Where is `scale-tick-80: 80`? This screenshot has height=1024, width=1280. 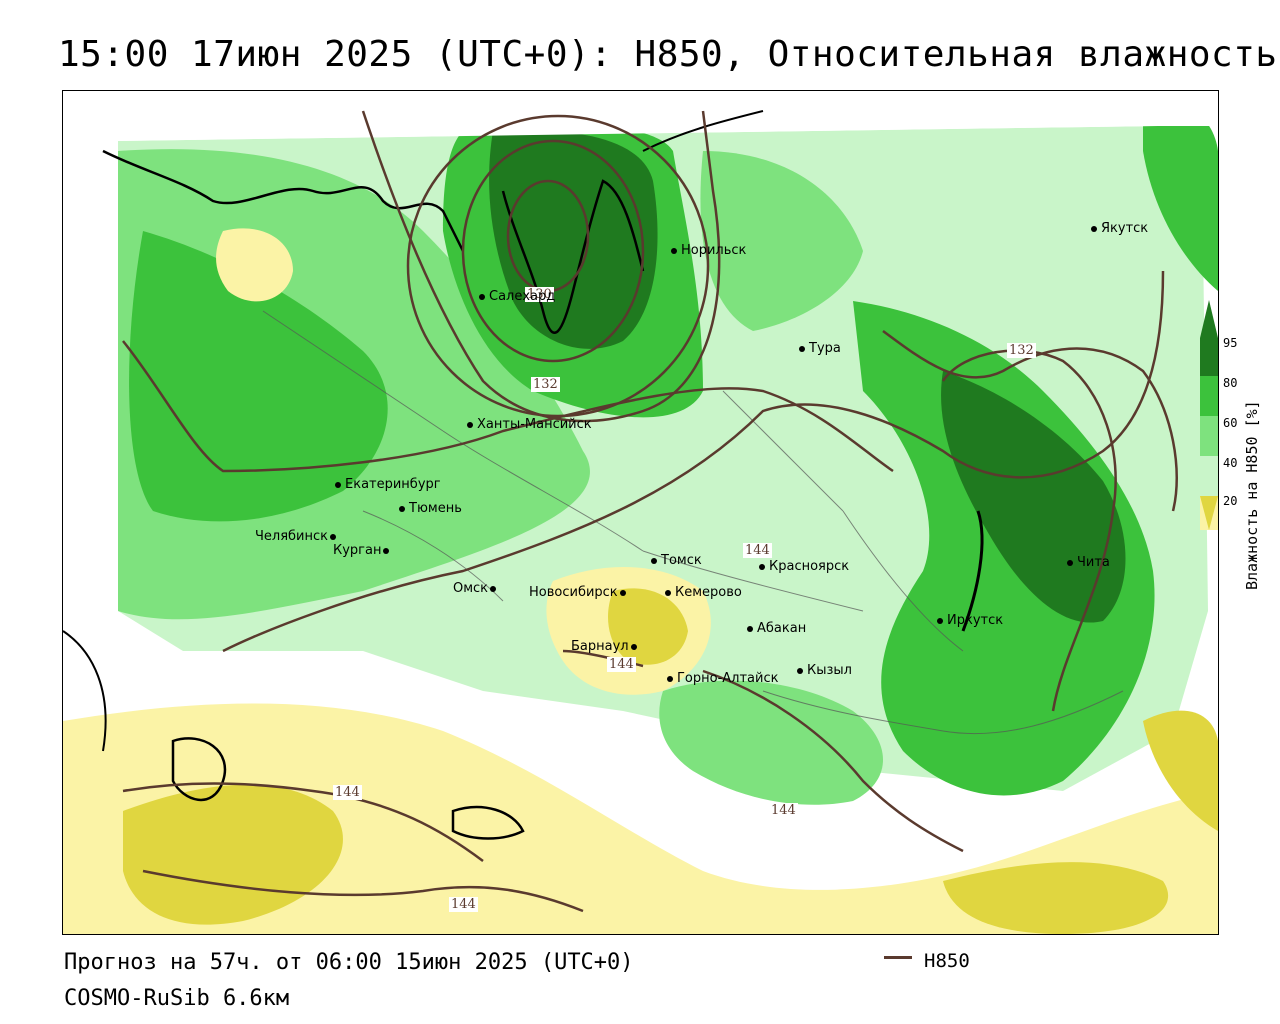 scale-tick-80: 80 is located at coordinates (1230, 383).